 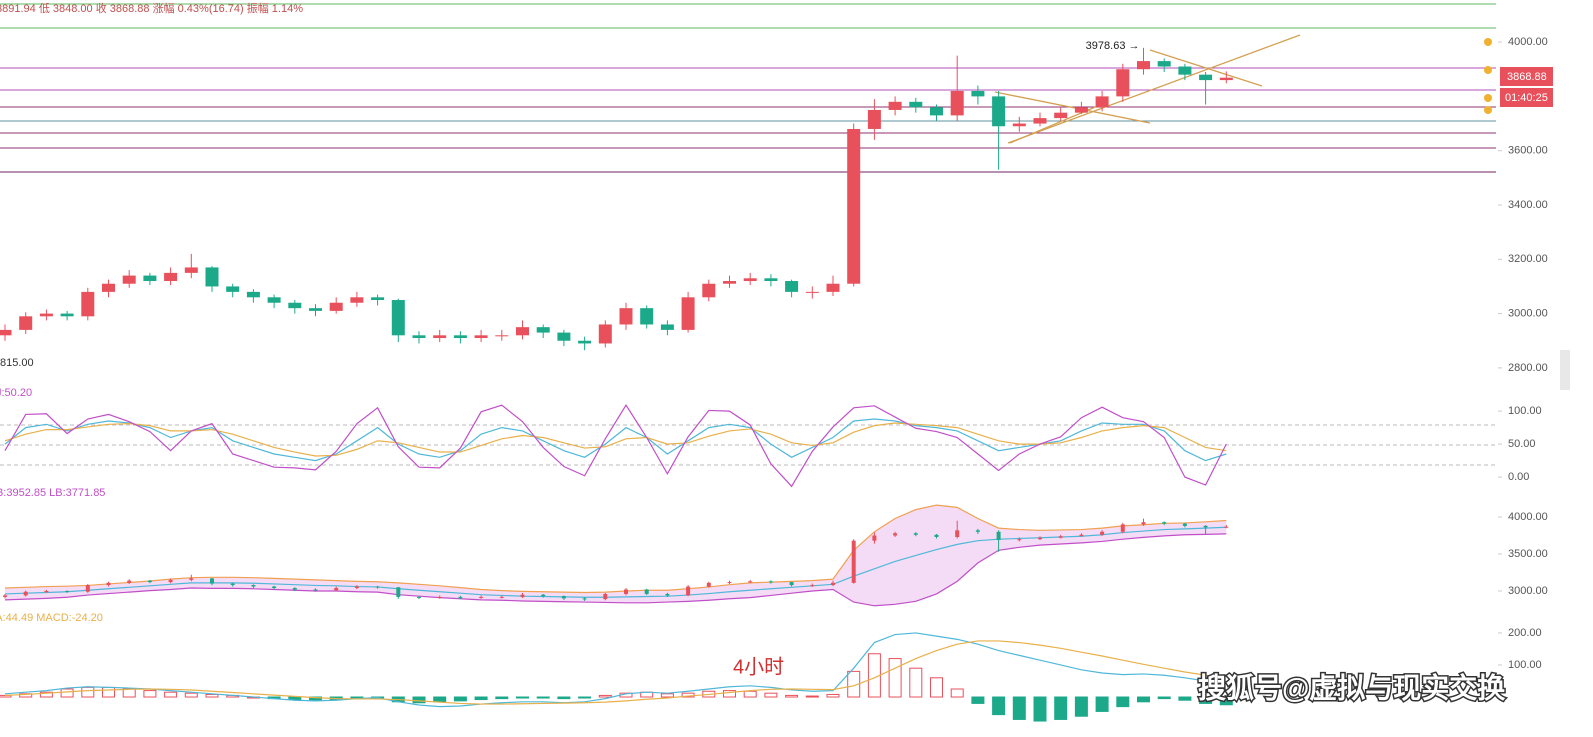 I want to click on indicator-label: J:50.20, so click(x=16, y=393).